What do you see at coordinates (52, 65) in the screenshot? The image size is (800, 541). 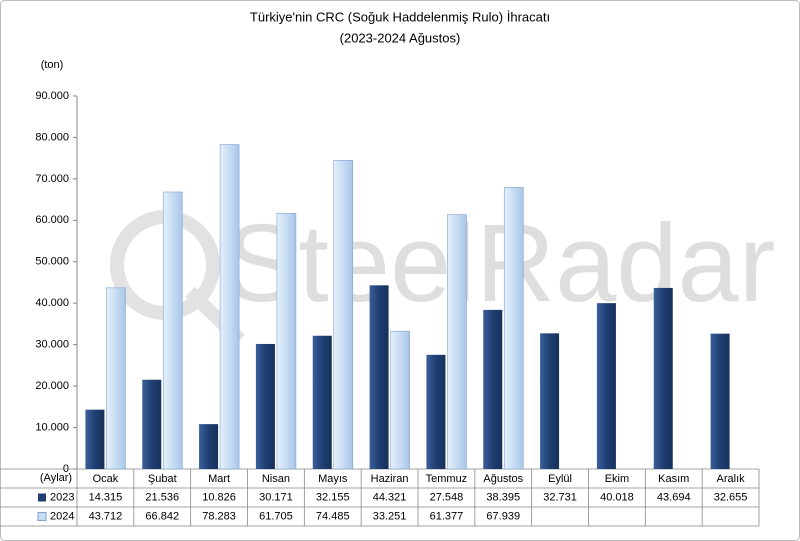 I see `y-axis-label: (ton)` at bounding box center [52, 65].